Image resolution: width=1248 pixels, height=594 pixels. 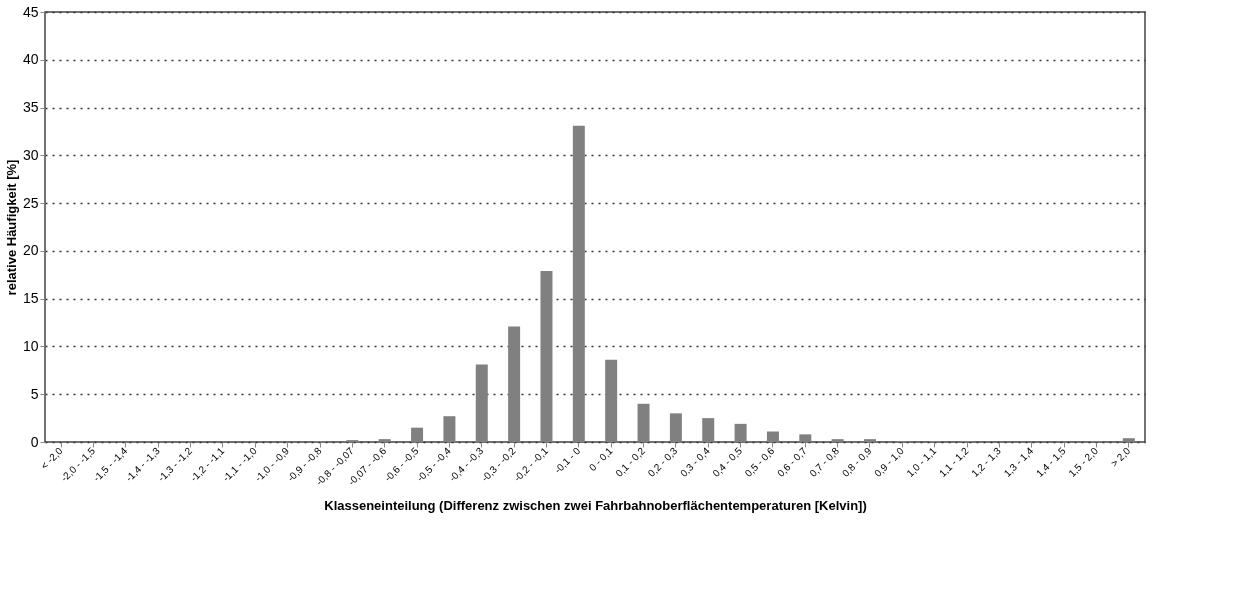 I want to click on x-tick-label: 0,4 - 0,5, so click(x=727, y=461).